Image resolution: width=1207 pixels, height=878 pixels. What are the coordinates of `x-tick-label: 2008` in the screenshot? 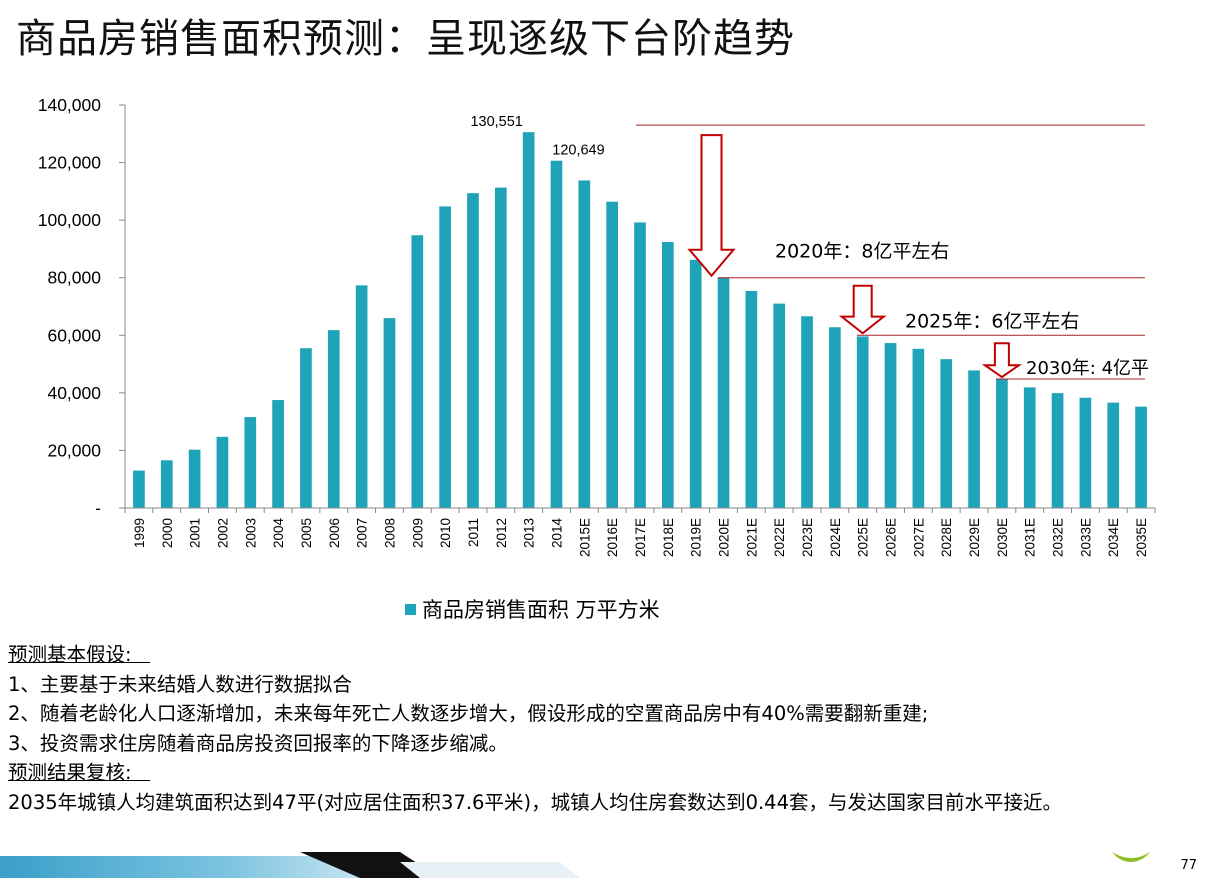 It's located at (389, 533).